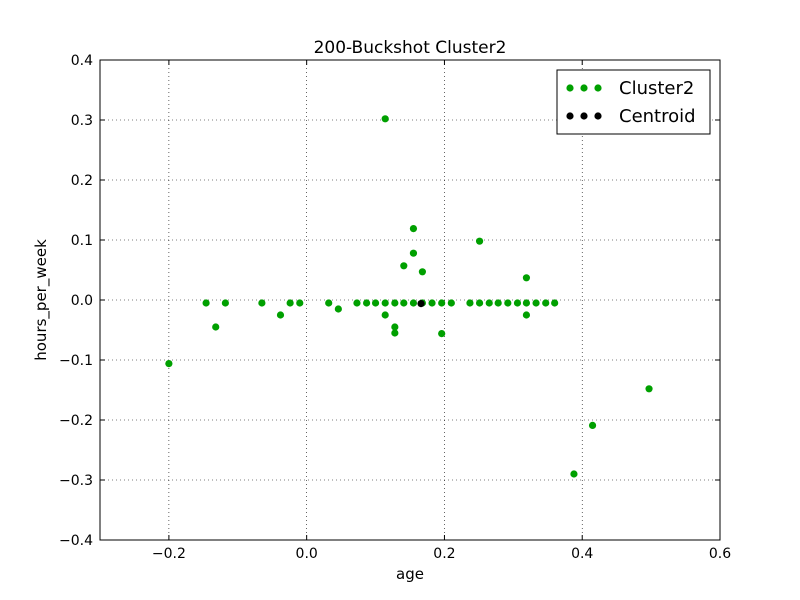  Describe the element at coordinates (76, 541) in the screenshot. I see `y-tick-label: −0.4` at that location.